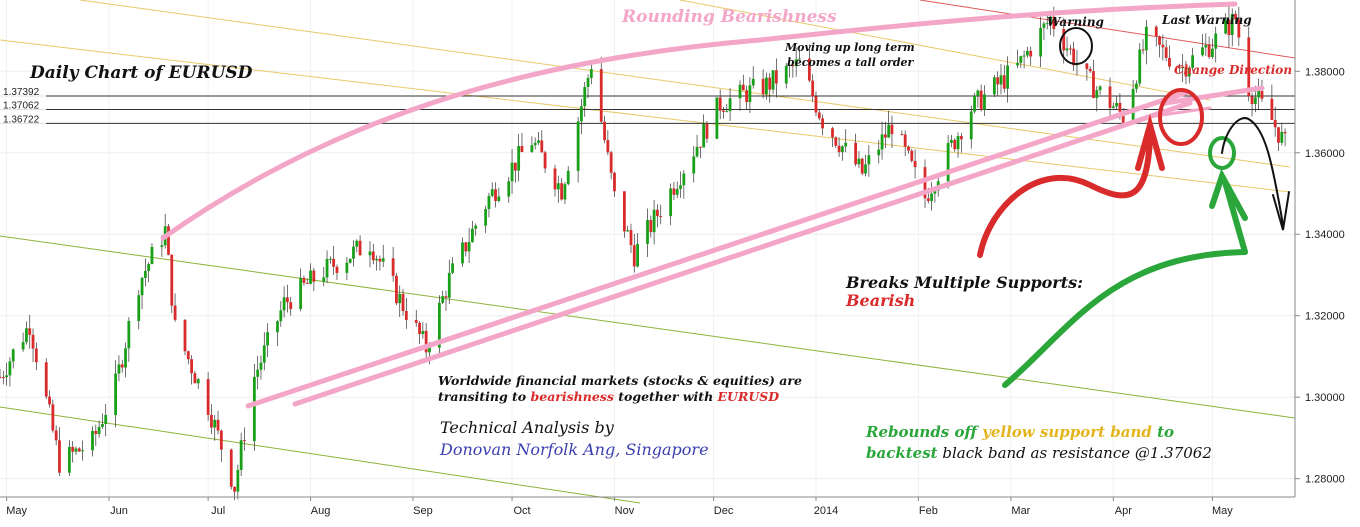 This screenshot has height=527, width=1360. Describe the element at coordinates (574, 449) in the screenshot. I see `annotation-ta-2: Donovan Norfolk Ang, Singapore` at that location.